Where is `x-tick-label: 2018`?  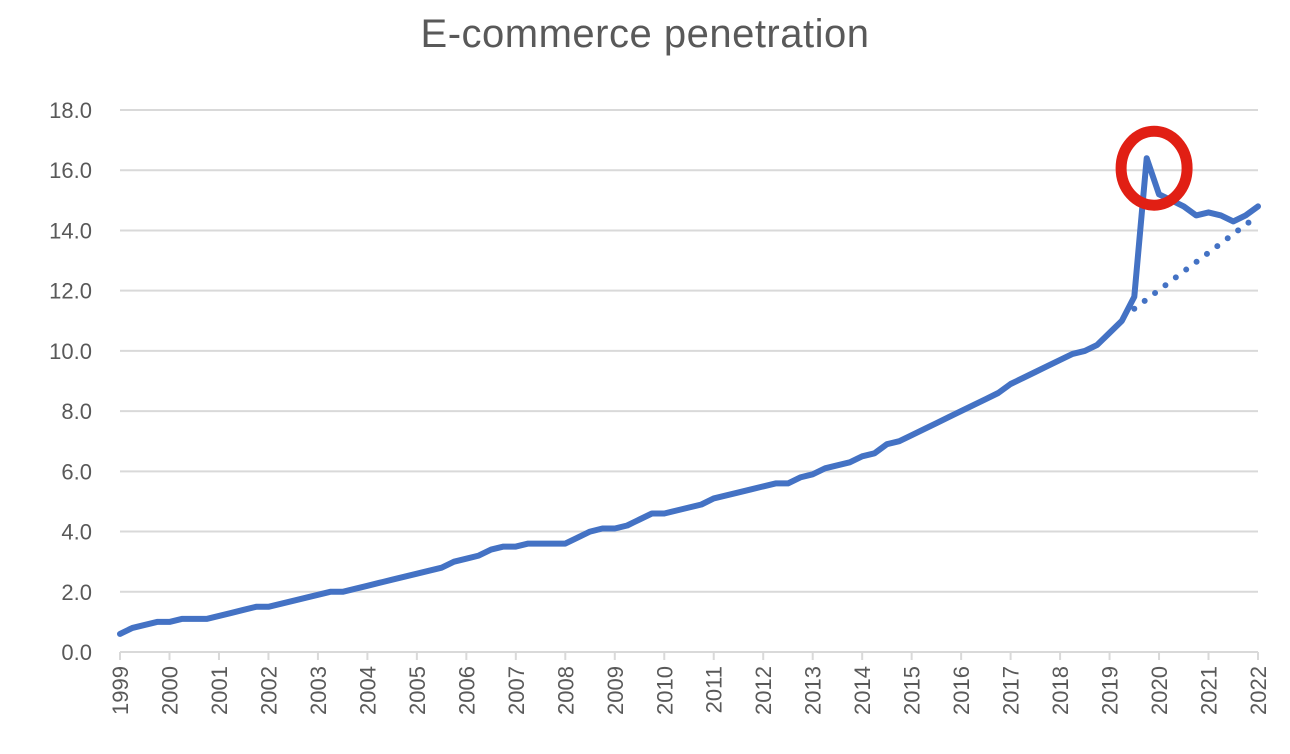 x-tick-label: 2018 is located at coordinates (1060, 690).